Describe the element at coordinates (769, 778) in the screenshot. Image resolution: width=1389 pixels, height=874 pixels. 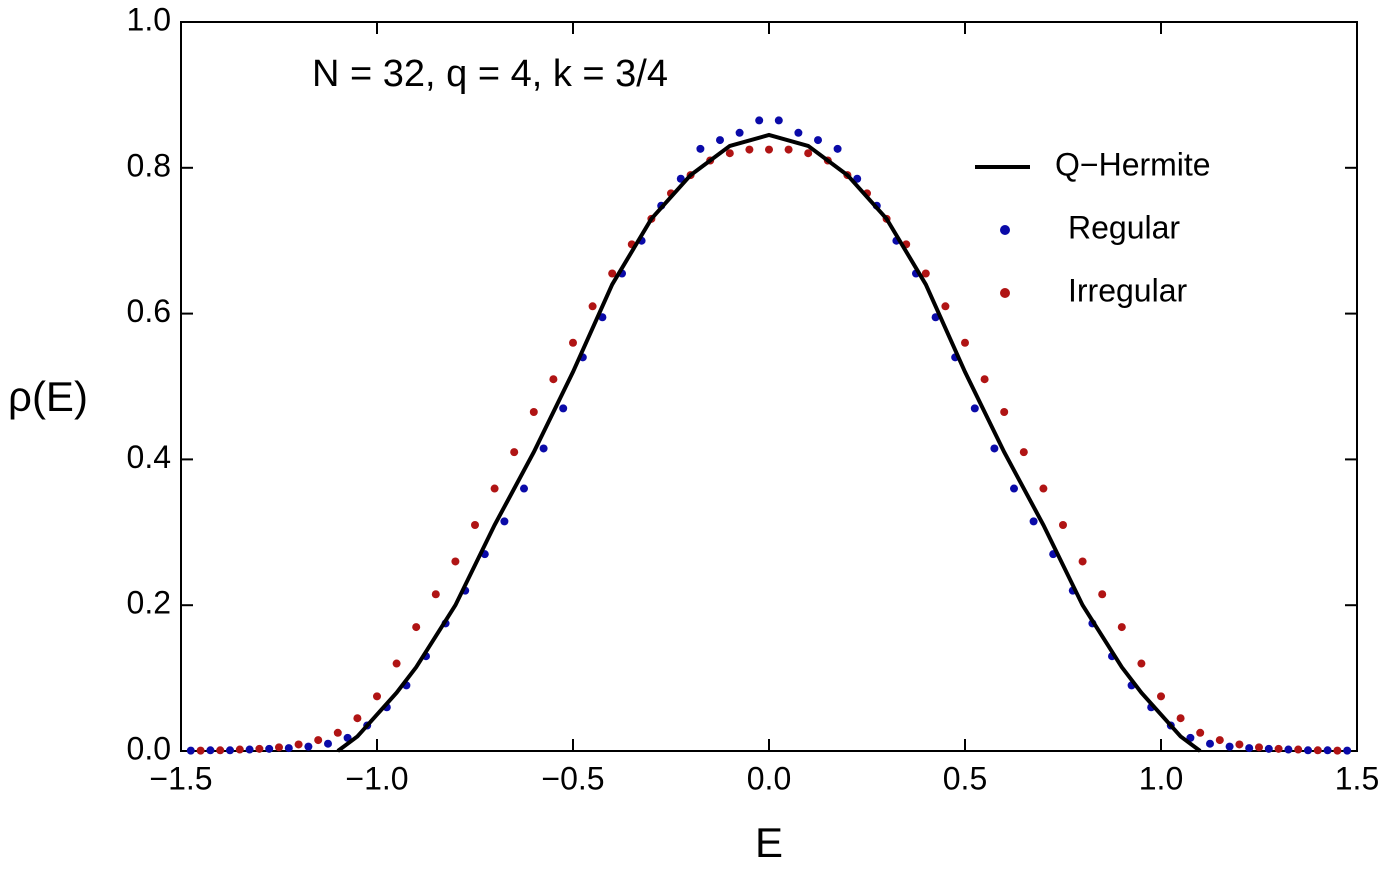
I see `x-tick-label: 0.0` at that location.